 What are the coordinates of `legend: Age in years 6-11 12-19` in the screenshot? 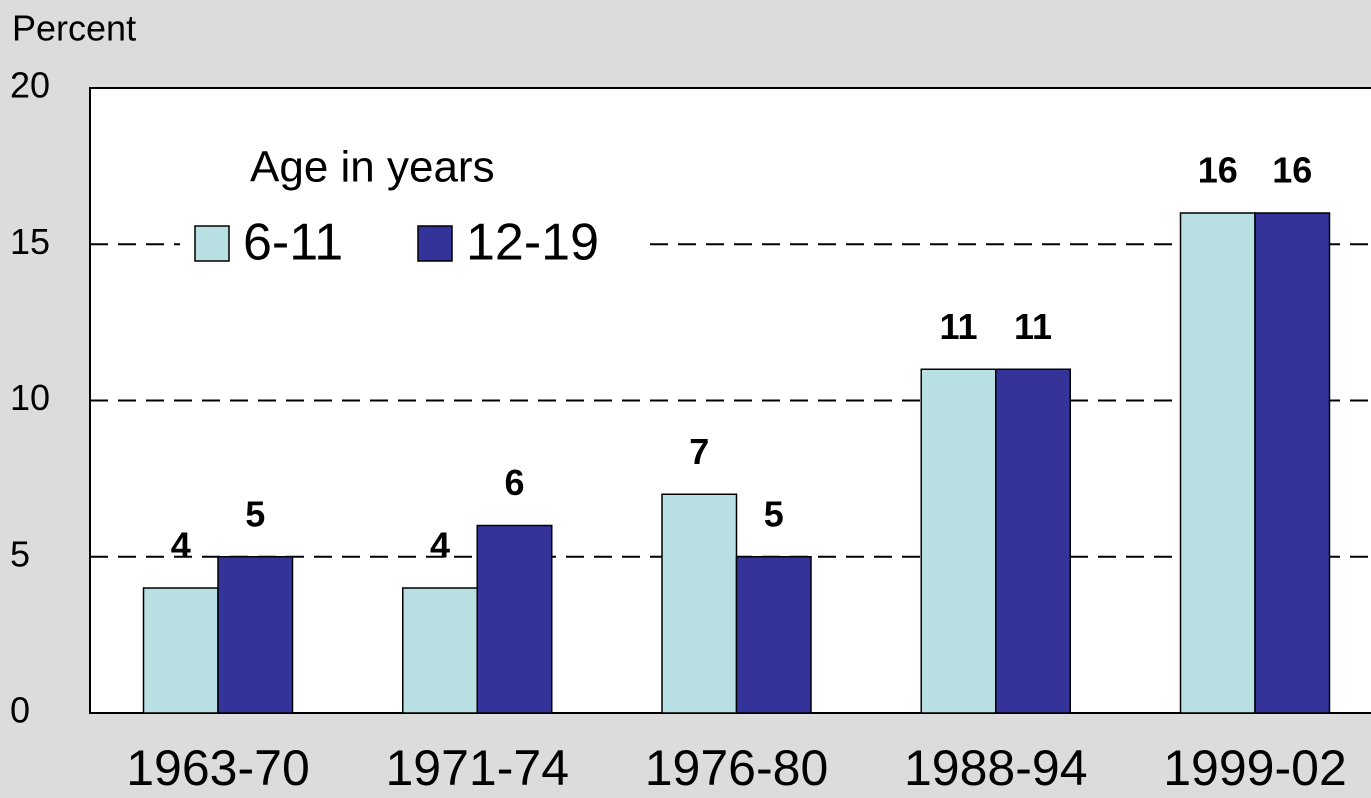 It's located at (411, 210).